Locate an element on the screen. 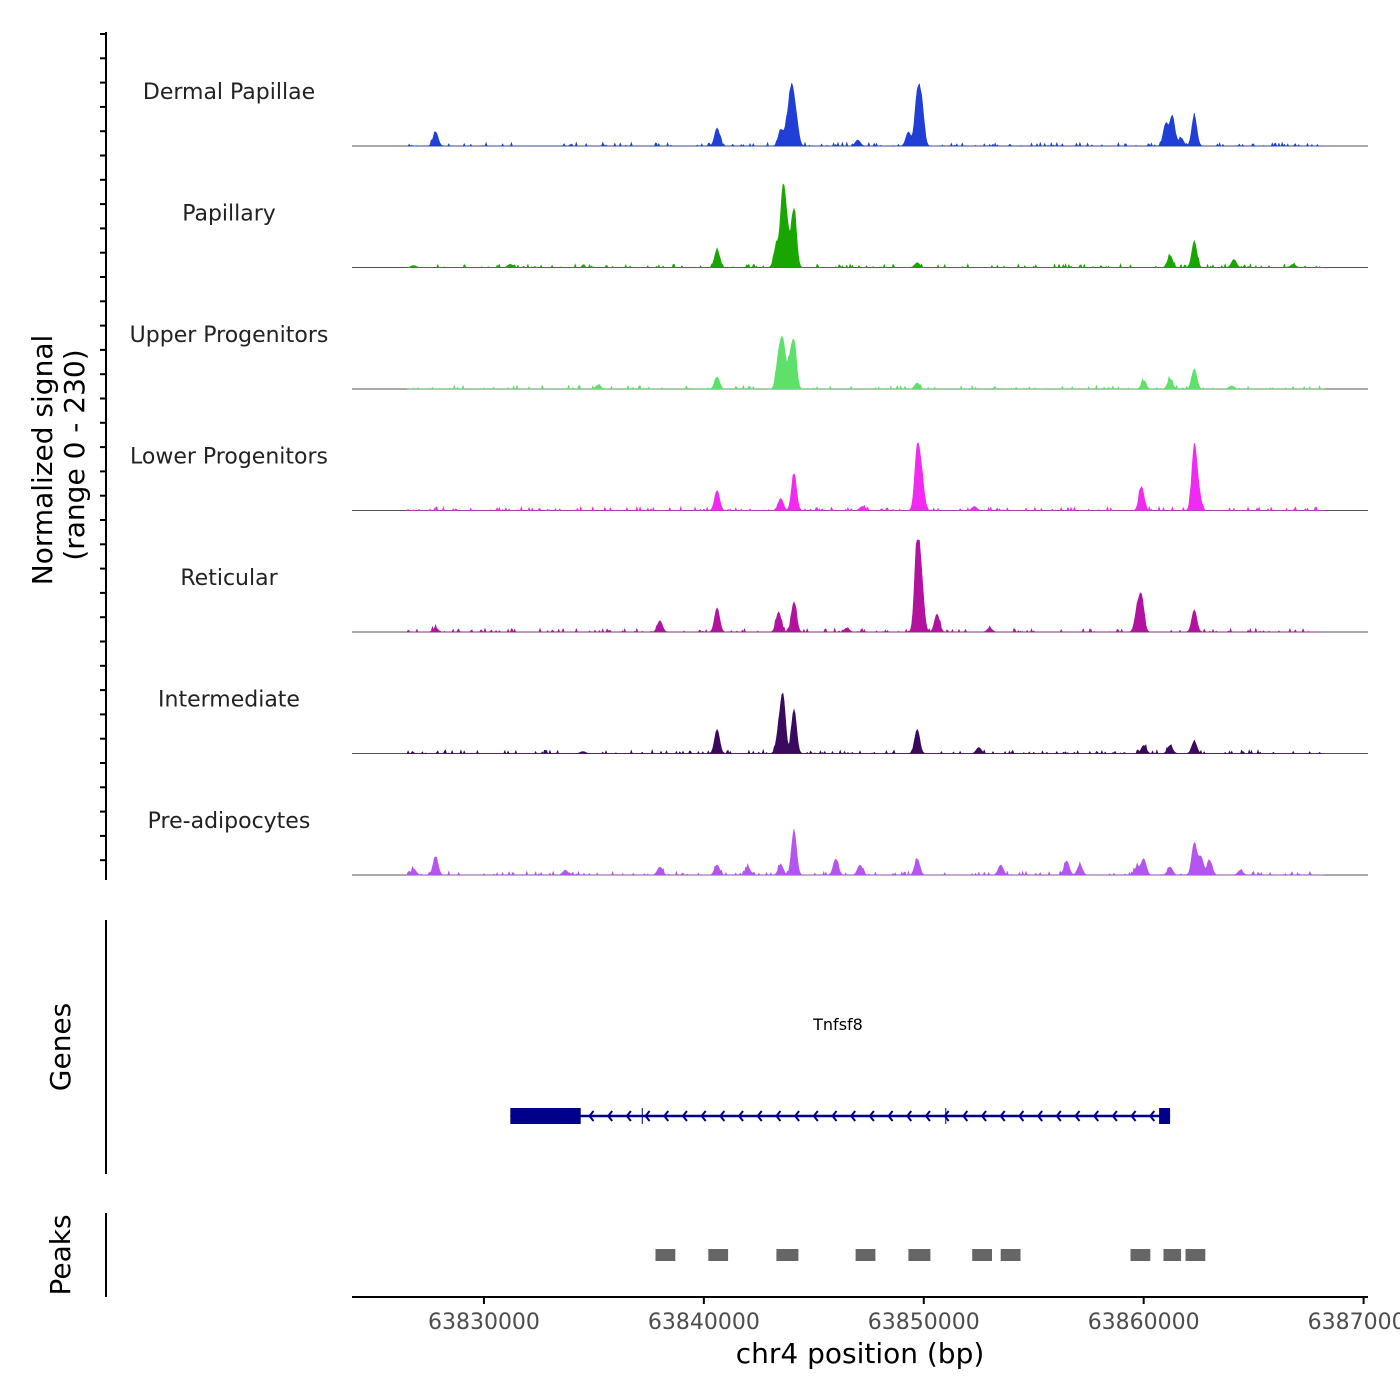 Image resolution: width=1400 pixels, height=1400 pixels. track-dermal-papillae: Dermal Papillae is located at coordinates (755, 113).